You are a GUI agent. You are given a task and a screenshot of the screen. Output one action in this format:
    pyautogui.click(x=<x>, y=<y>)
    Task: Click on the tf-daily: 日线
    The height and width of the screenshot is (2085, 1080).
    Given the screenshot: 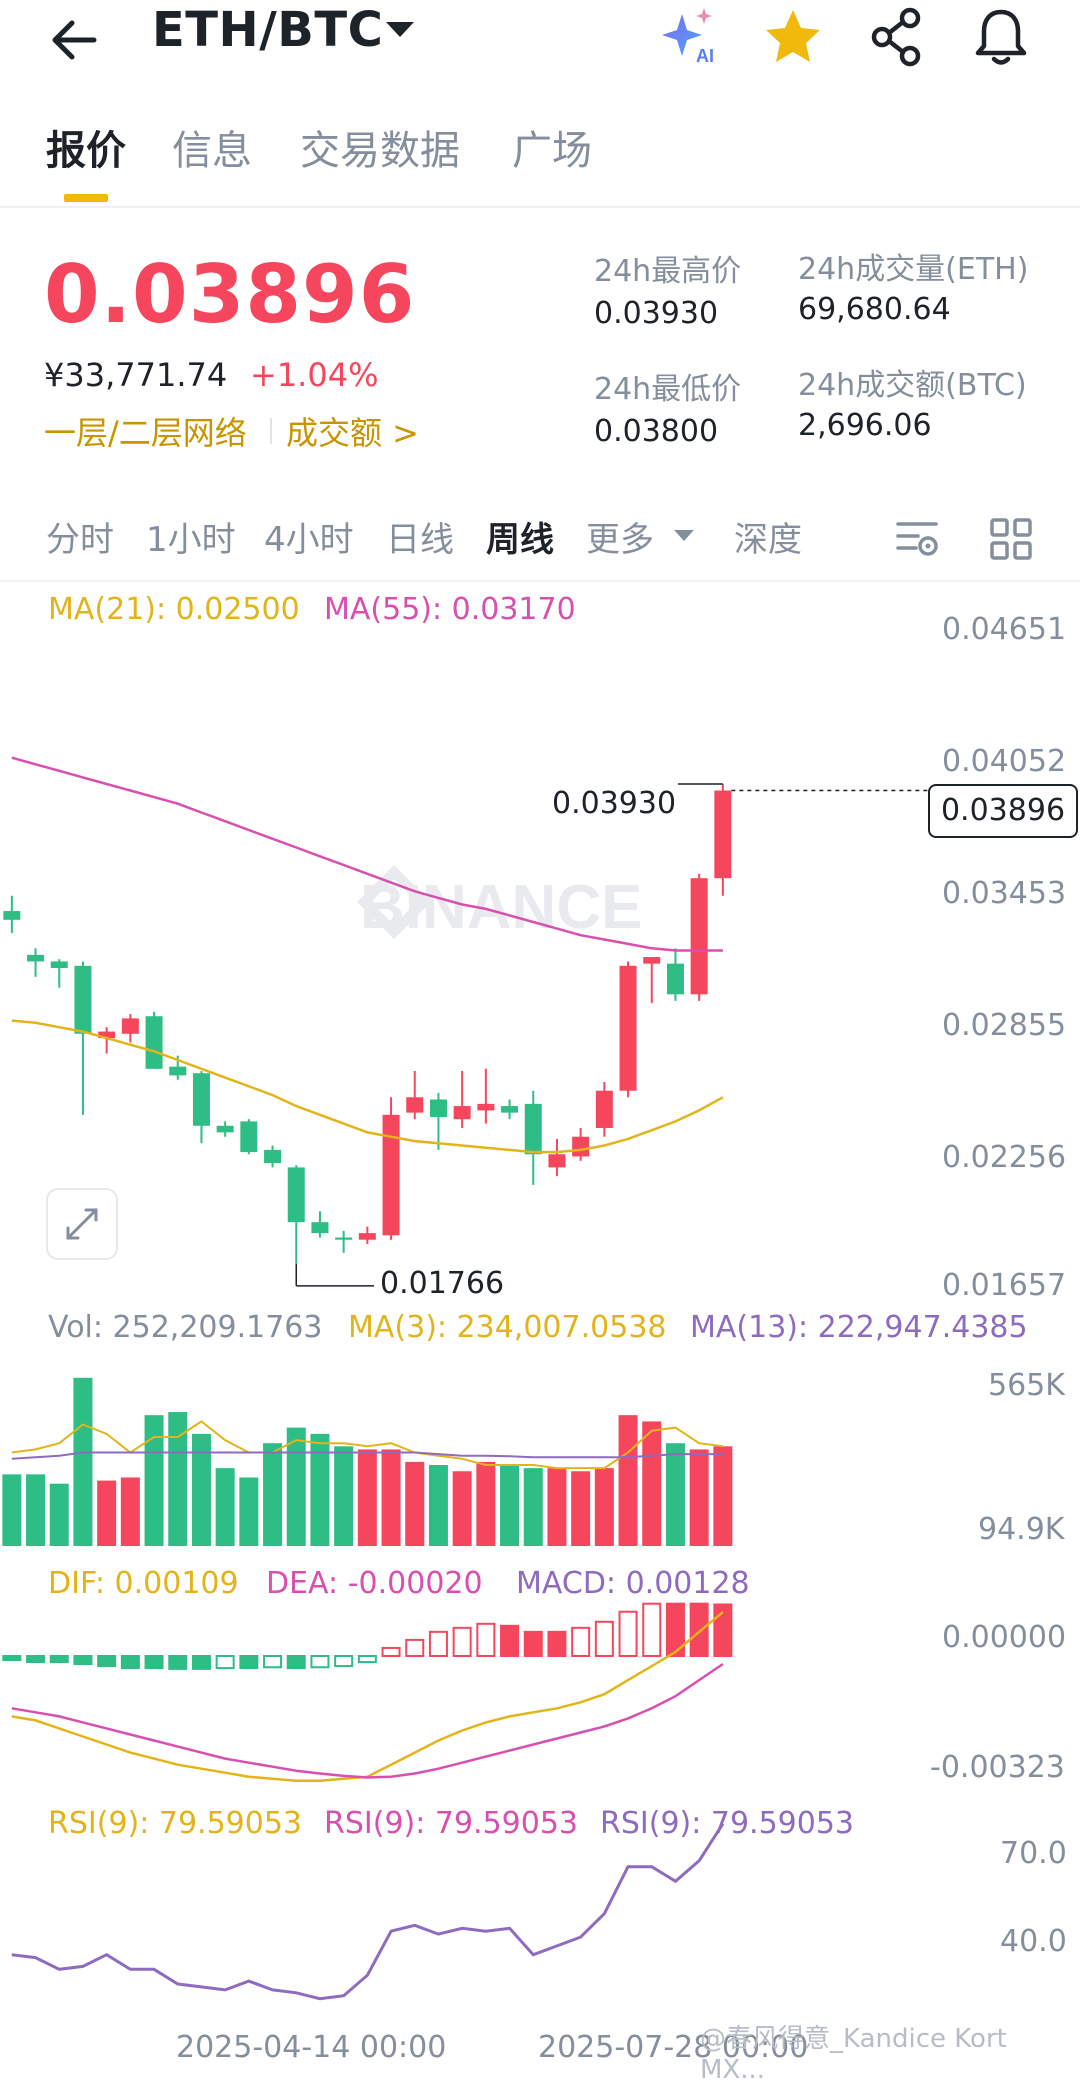 What is the action you would take?
    pyautogui.click(x=420, y=540)
    